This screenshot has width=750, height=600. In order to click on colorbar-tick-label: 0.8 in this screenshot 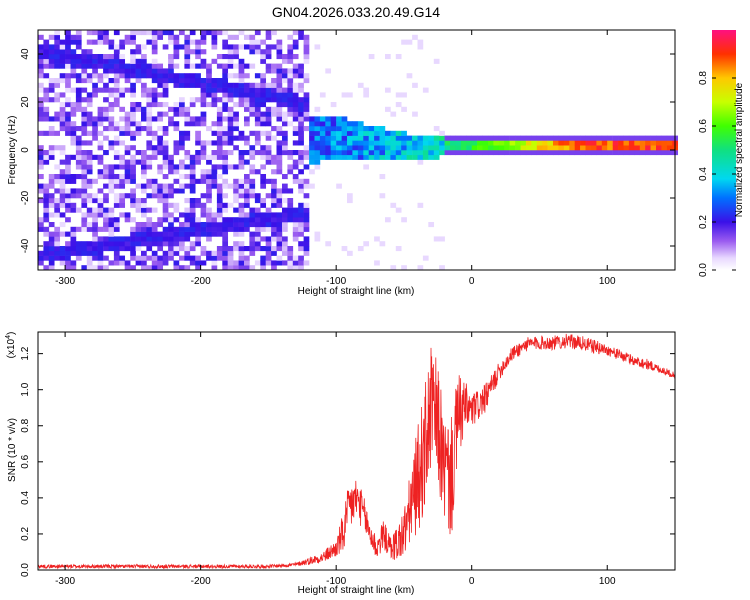, I will do `click(703, 78)`.